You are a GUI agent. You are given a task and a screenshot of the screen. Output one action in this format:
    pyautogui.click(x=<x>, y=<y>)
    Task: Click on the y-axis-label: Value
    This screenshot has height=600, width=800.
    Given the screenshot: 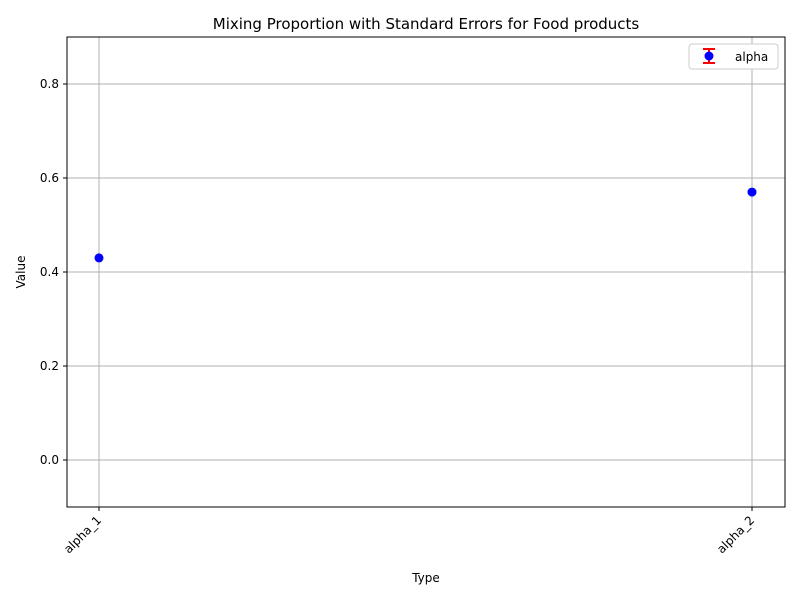 What is the action you would take?
    pyautogui.click(x=21, y=272)
    